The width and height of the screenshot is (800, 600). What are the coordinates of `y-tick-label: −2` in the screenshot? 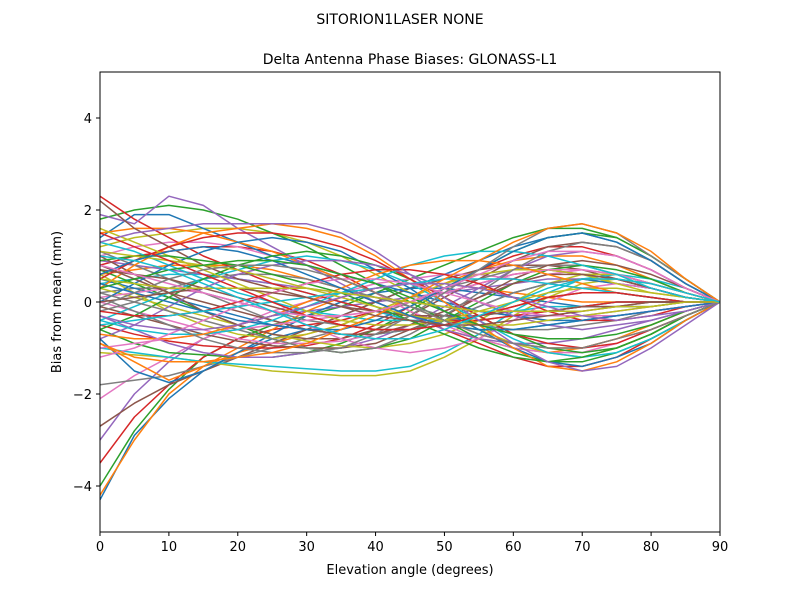 It's located at (82, 395).